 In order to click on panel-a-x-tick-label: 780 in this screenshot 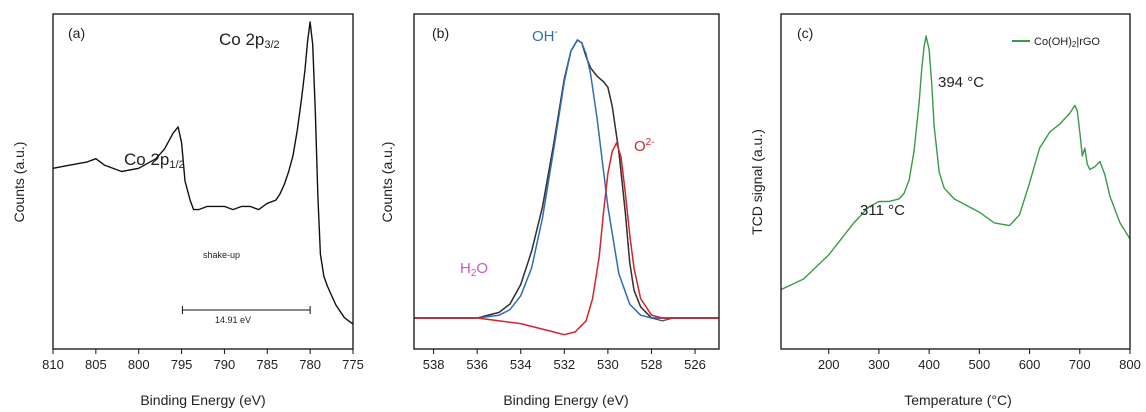, I will do `click(310, 364)`.